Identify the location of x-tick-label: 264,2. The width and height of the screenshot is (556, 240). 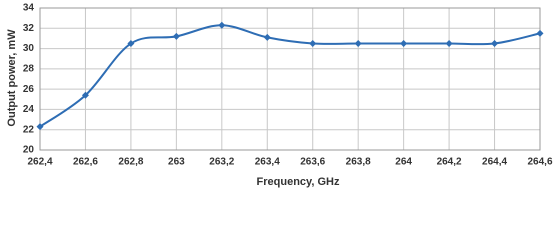
(449, 162).